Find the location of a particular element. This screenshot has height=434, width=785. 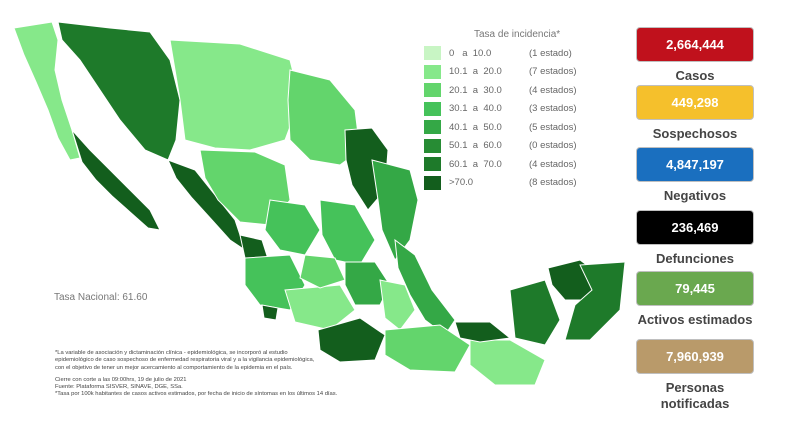

state-san-luis-potosi is located at coordinates (347, 232).